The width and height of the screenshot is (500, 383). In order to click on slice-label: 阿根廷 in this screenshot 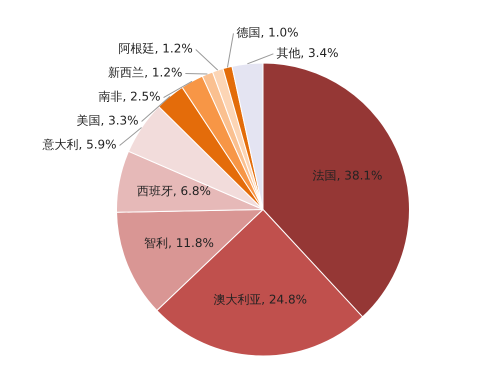, I will do `click(136, 49)`.